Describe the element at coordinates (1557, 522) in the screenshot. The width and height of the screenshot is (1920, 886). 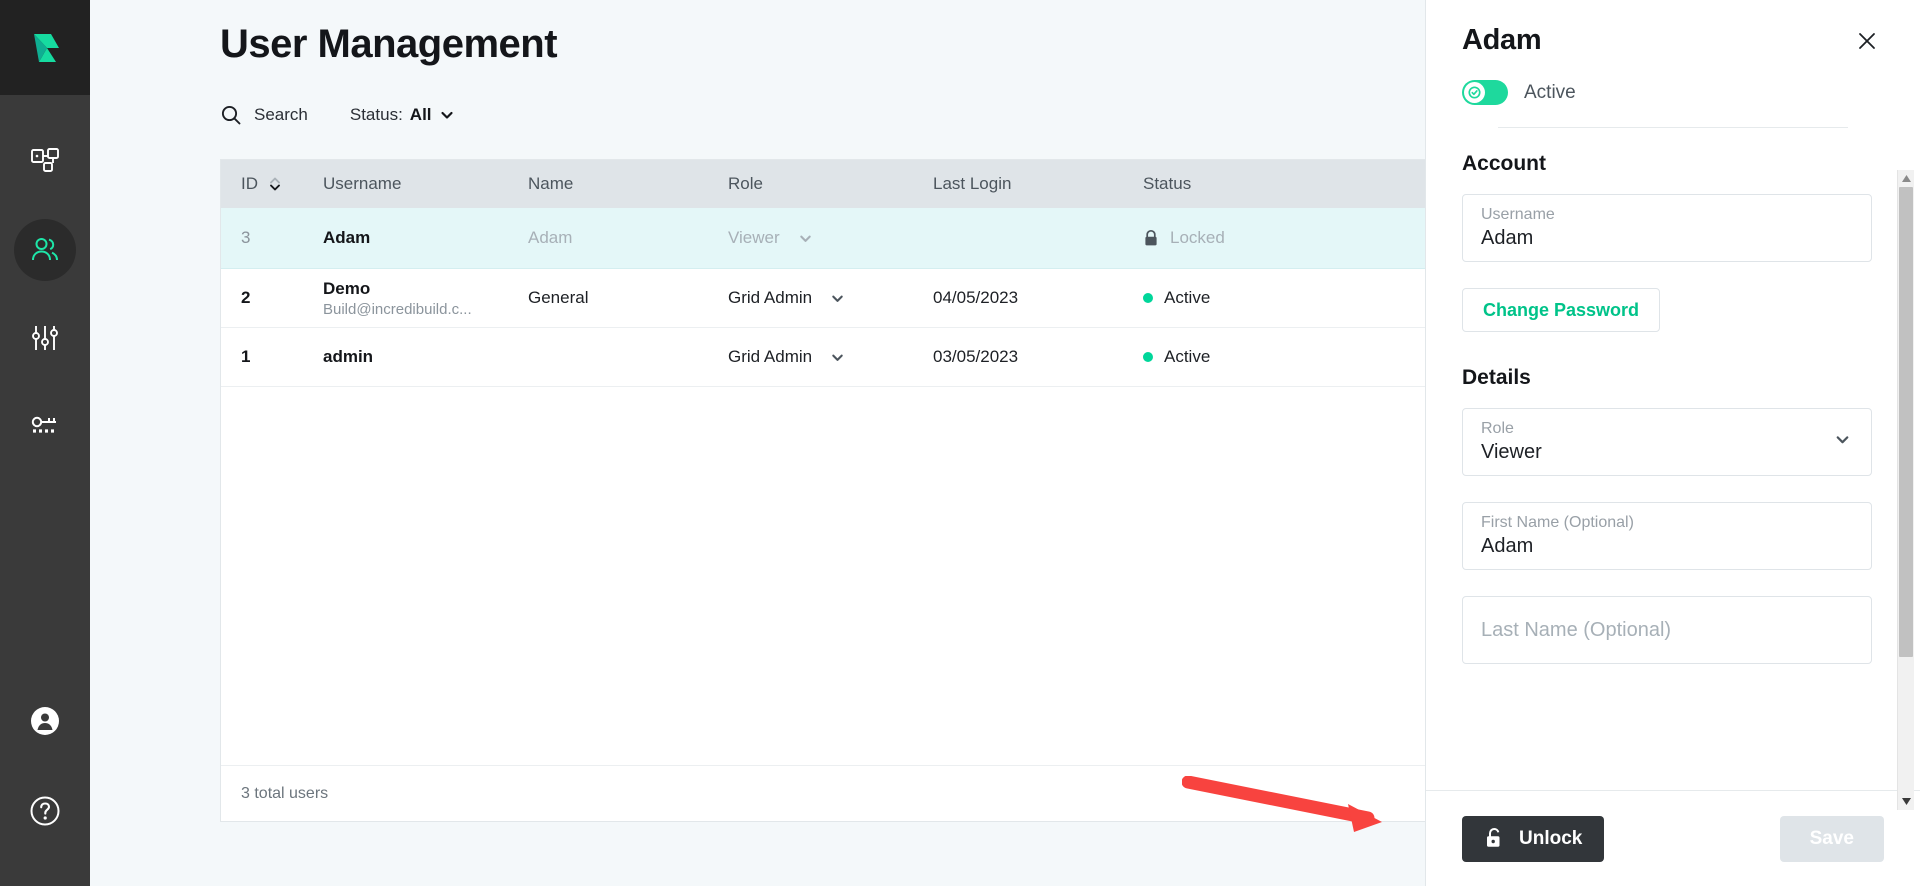
I see `first-name-field-label: First Name (Optional)` at that location.